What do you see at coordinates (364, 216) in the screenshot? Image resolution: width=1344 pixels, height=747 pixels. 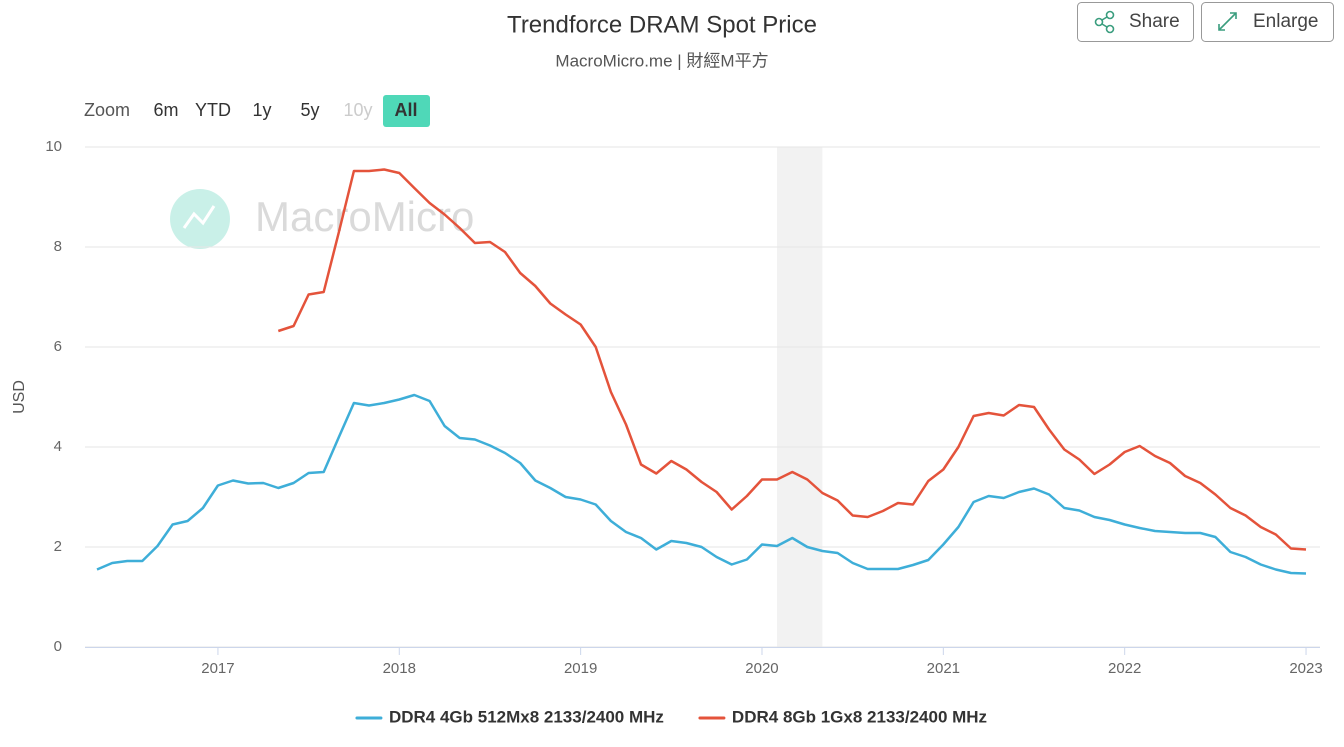 I see `watermark-text: MacroMicro` at bounding box center [364, 216].